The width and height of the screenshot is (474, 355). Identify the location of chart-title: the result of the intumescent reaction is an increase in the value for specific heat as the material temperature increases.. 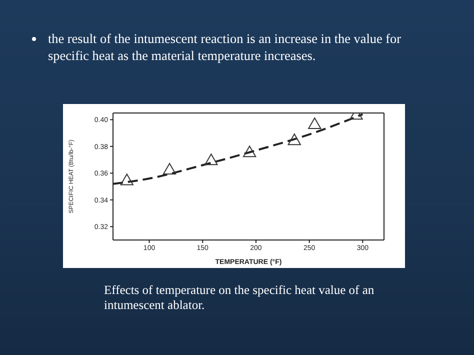
(225, 47).